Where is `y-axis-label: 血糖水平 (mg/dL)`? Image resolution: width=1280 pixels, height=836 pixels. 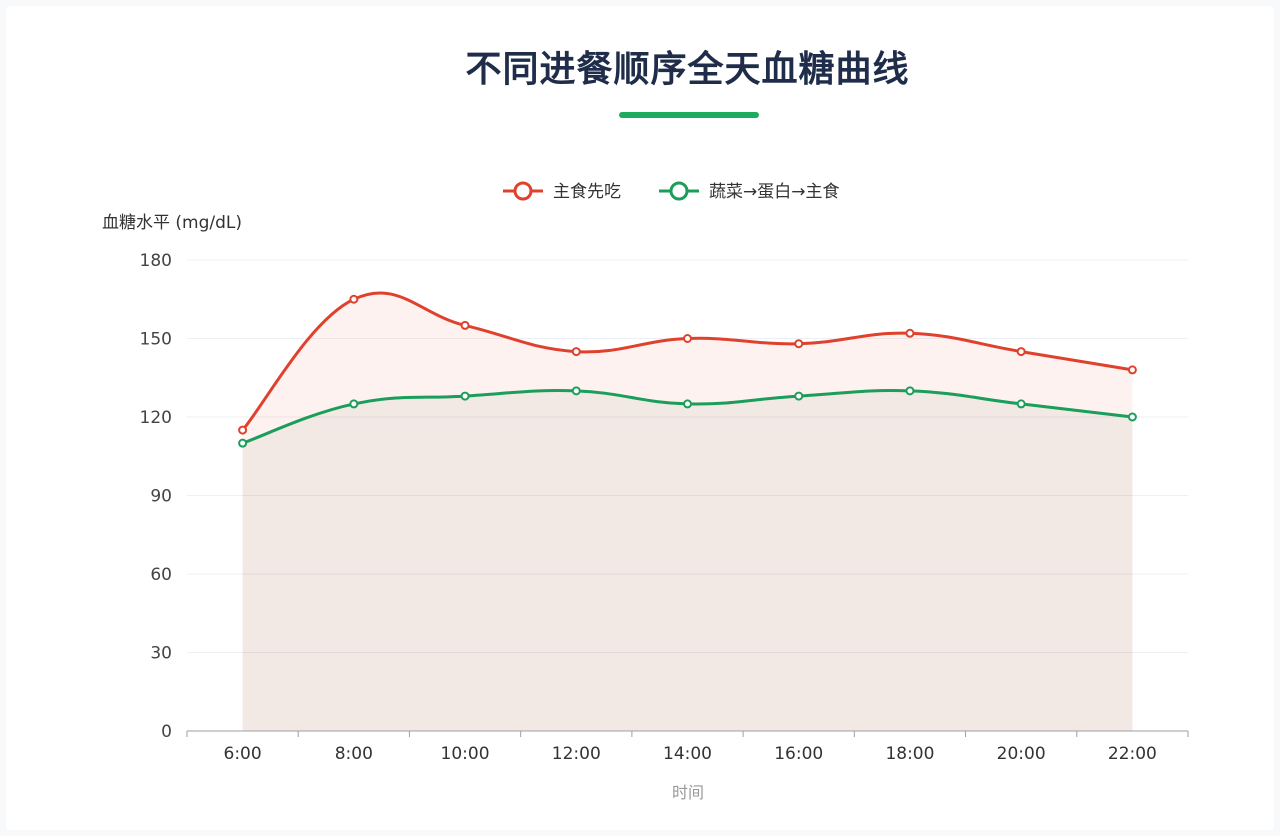 y-axis-label: 血糖水平 (mg/dL) is located at coordinates (172, 223).